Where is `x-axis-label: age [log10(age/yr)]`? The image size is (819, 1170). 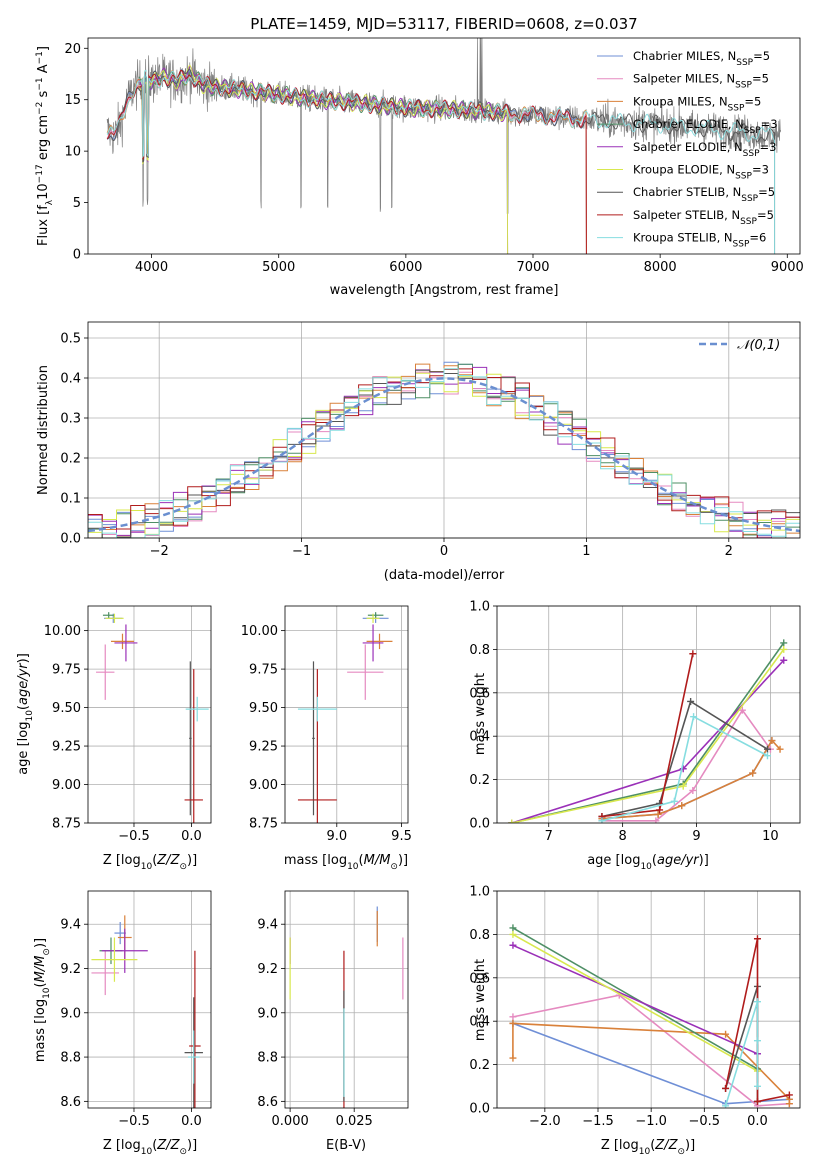 x-axis-label: age [log10(age/yr)] is located at coordinates (648, 862).